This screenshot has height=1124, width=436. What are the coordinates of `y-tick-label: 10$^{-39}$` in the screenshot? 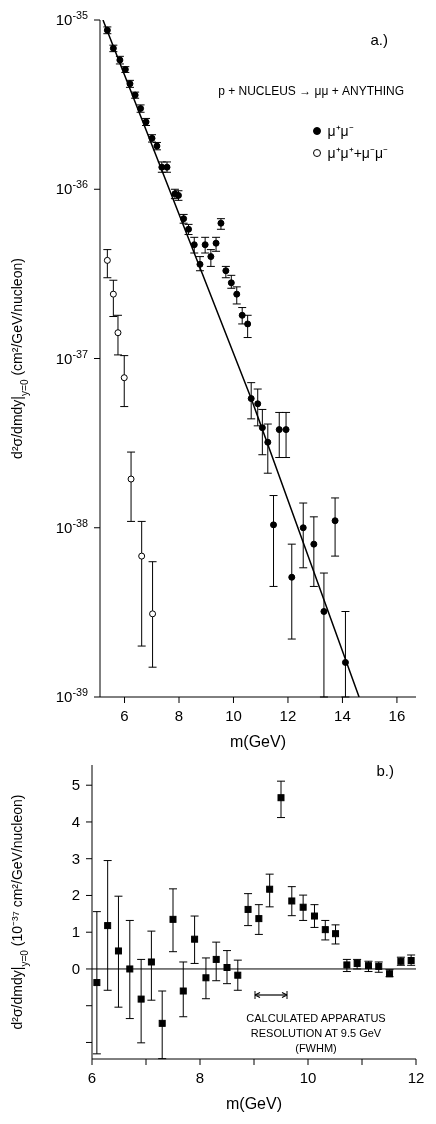 It's located at (71, 695).